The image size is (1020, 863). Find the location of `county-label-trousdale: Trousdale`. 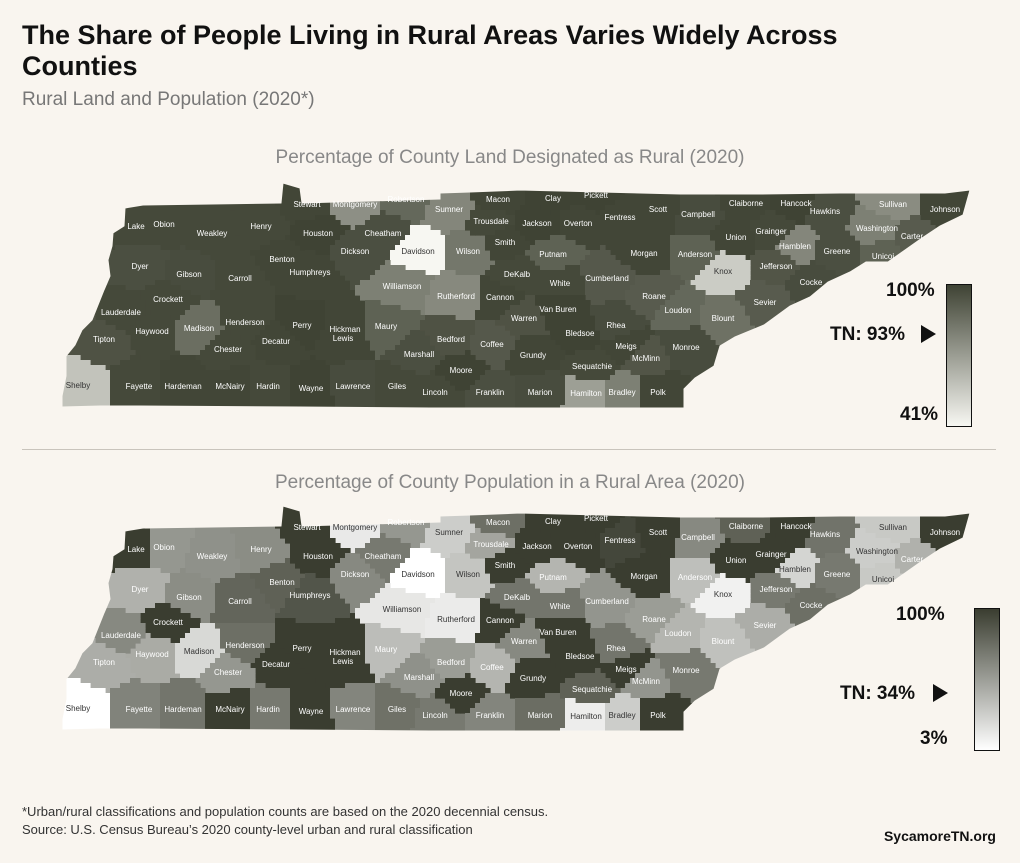

county-label-trousdale: Trousdale is located at coordinates (491, 221).